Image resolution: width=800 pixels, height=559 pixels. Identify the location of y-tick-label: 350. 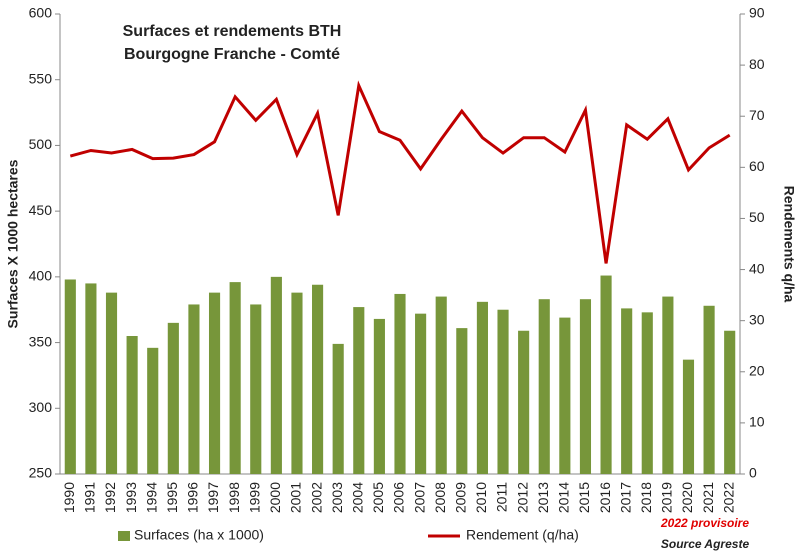
(41, 341).